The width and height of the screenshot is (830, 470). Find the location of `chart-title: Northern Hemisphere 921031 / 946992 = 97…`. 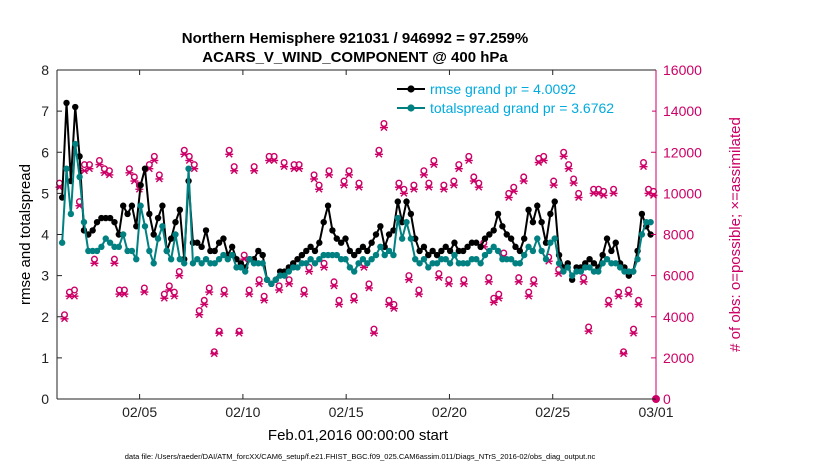

chart-title: Northern Hemisphere 921031 / 946992 = 97… is located at coordinates (355, 38).